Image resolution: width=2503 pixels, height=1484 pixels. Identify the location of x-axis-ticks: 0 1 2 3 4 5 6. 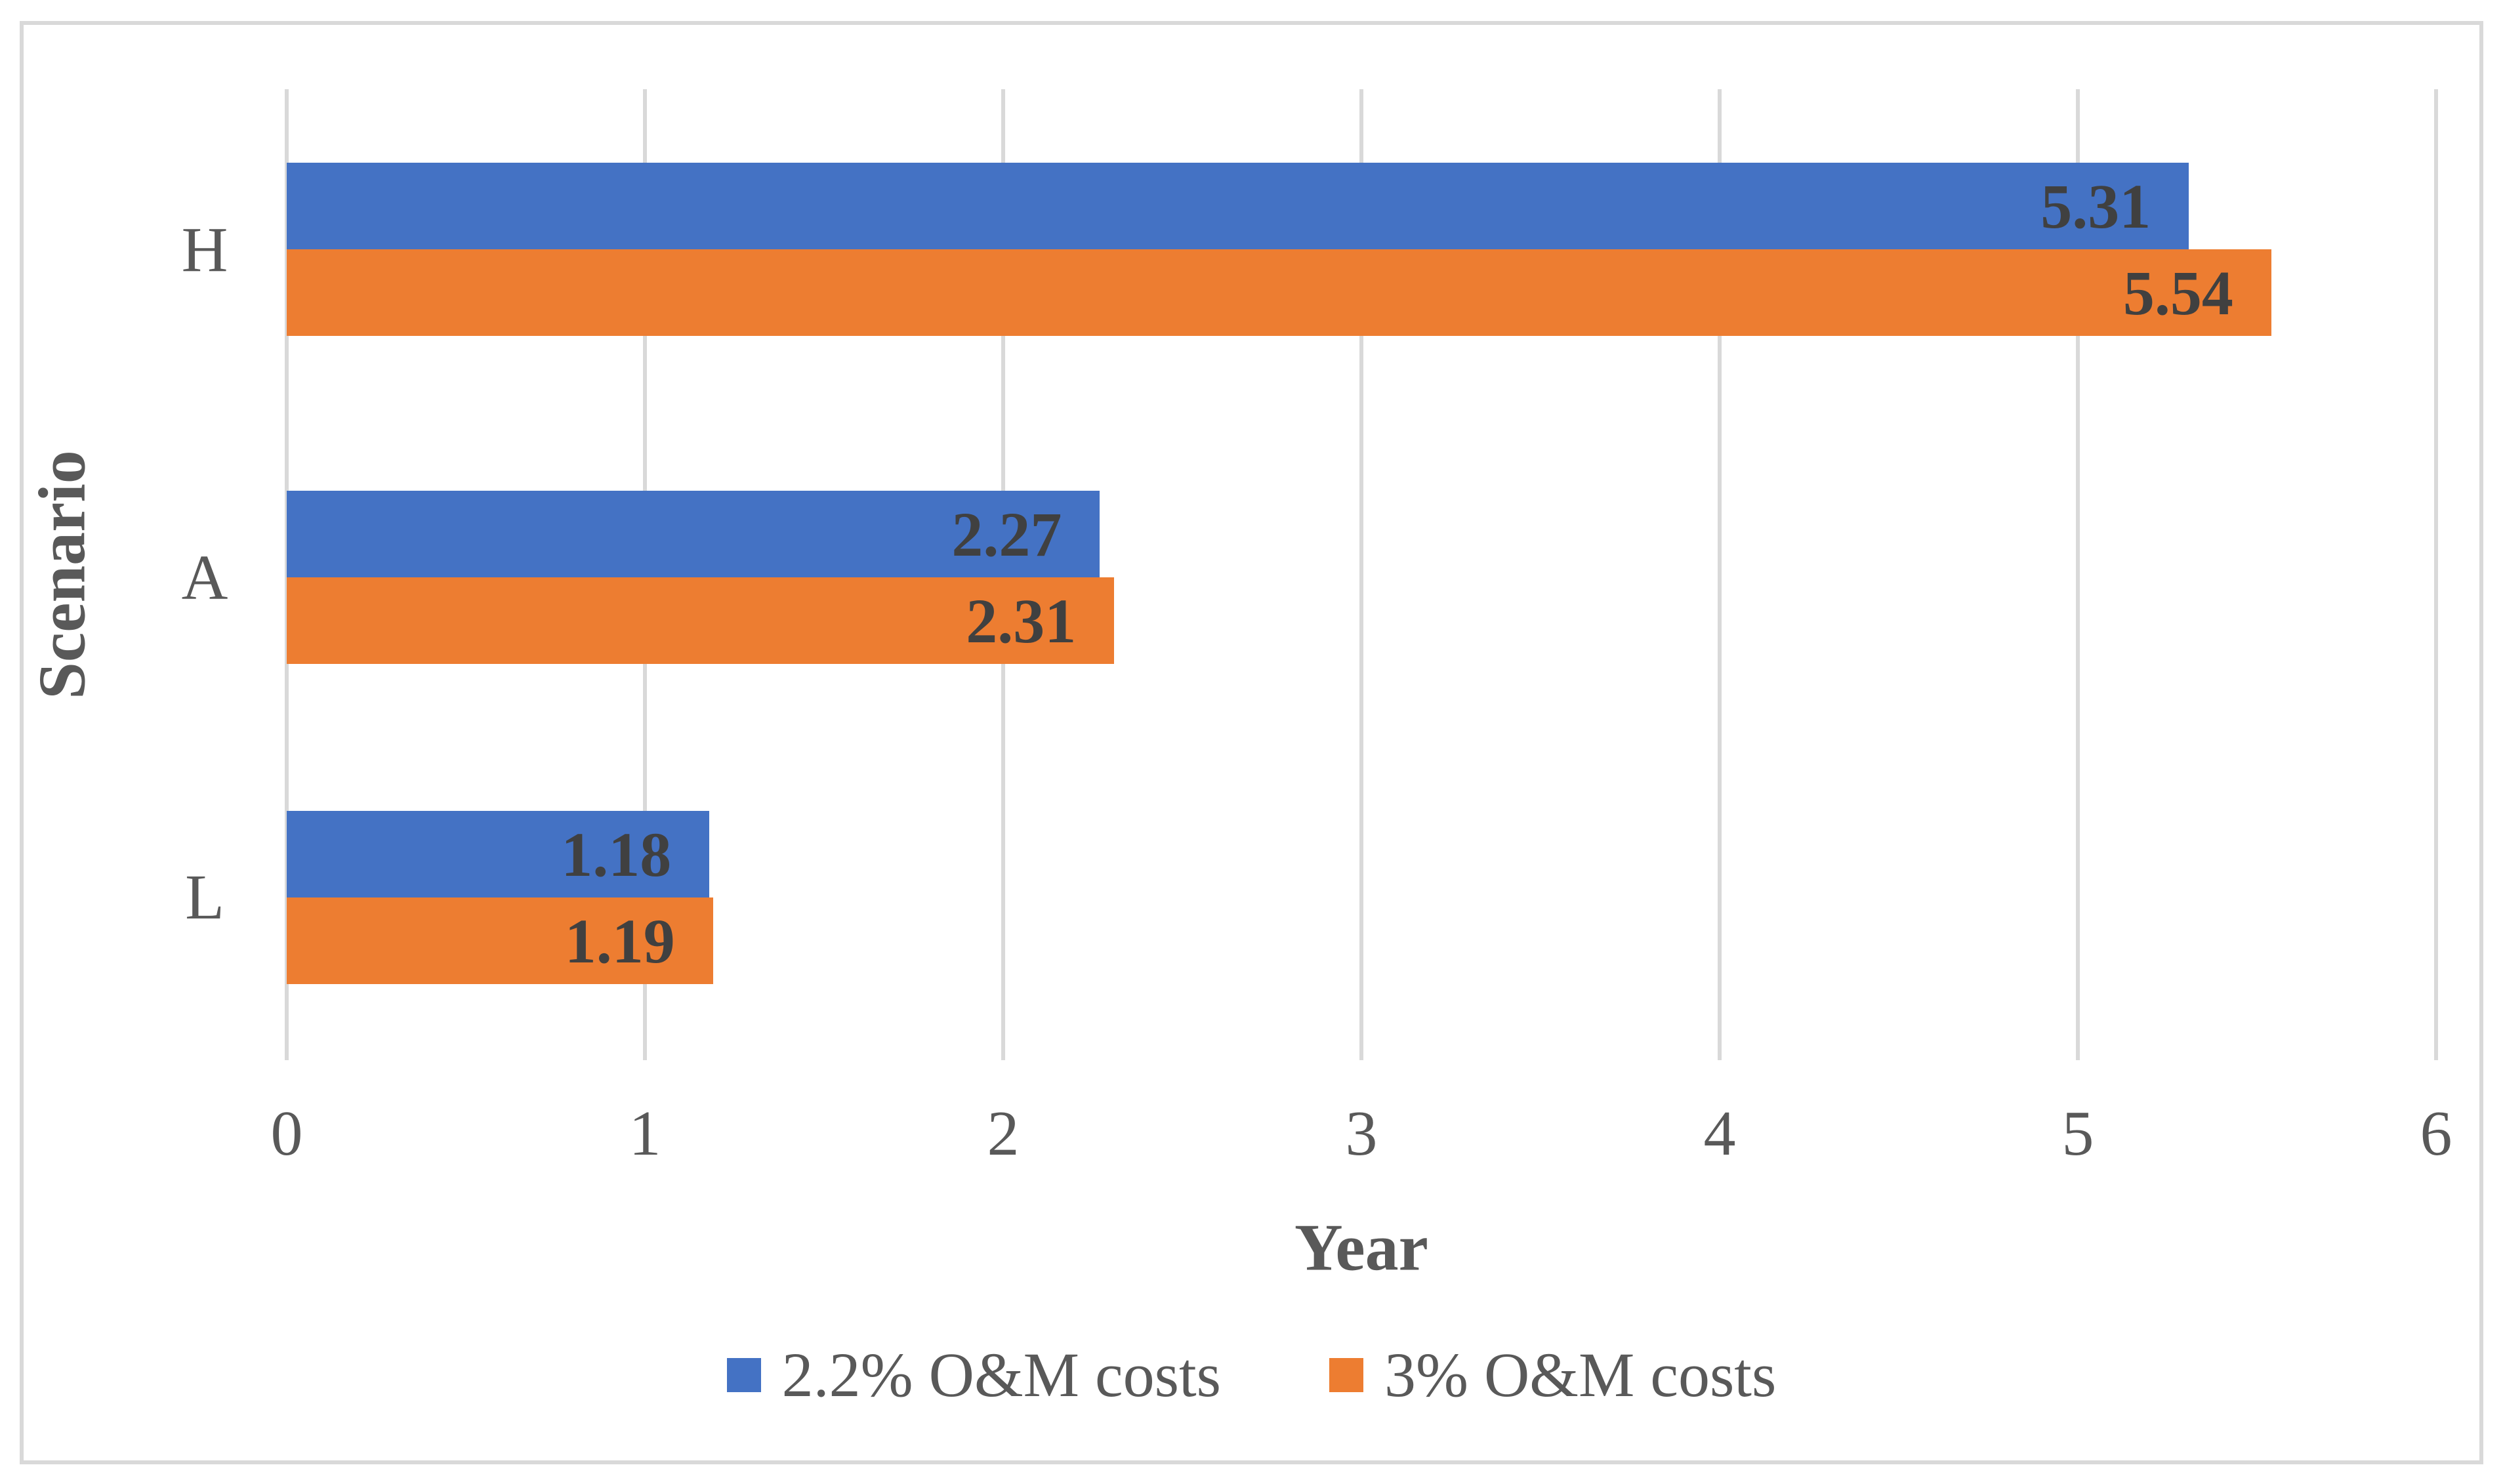
(1362, 1143).